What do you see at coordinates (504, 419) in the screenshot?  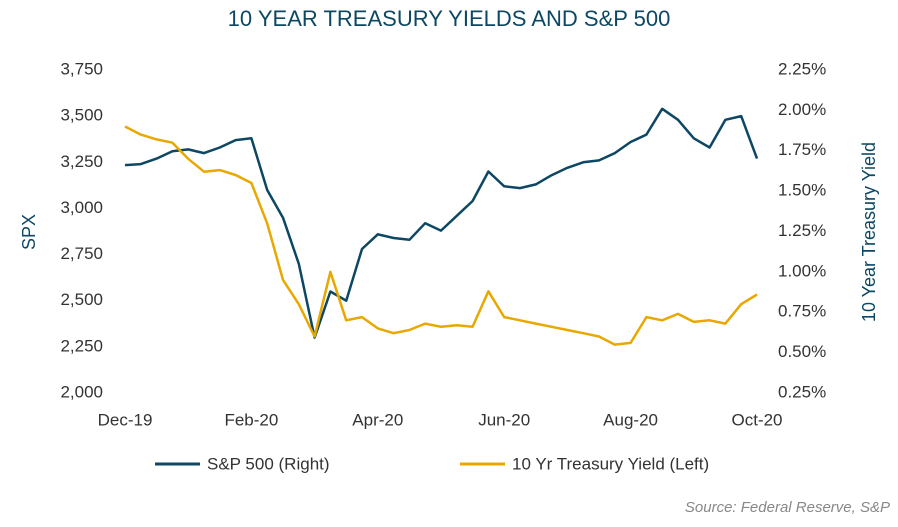 I see `x-tick-label: Jun-20` at bounding box center [504, 419].